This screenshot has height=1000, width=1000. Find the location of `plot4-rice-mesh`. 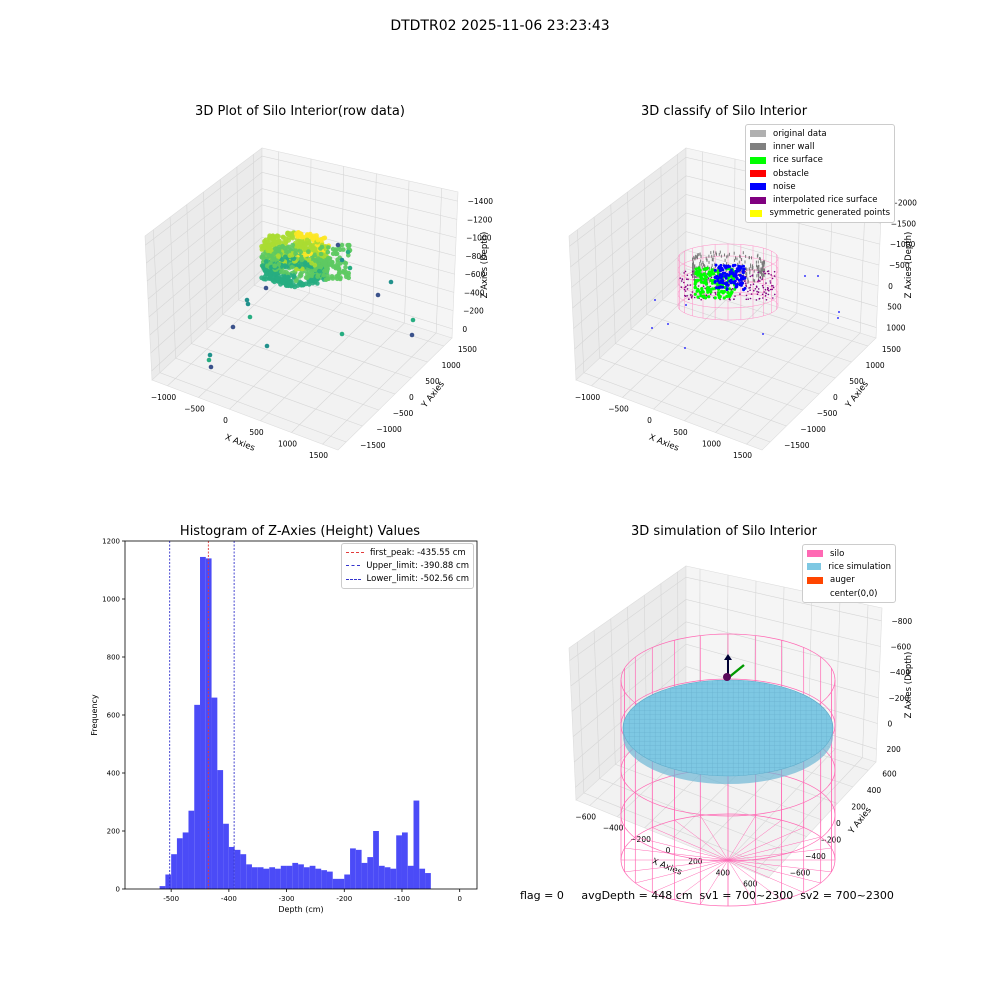

plot4-rice-mesh is located at coordinates (728, 728).